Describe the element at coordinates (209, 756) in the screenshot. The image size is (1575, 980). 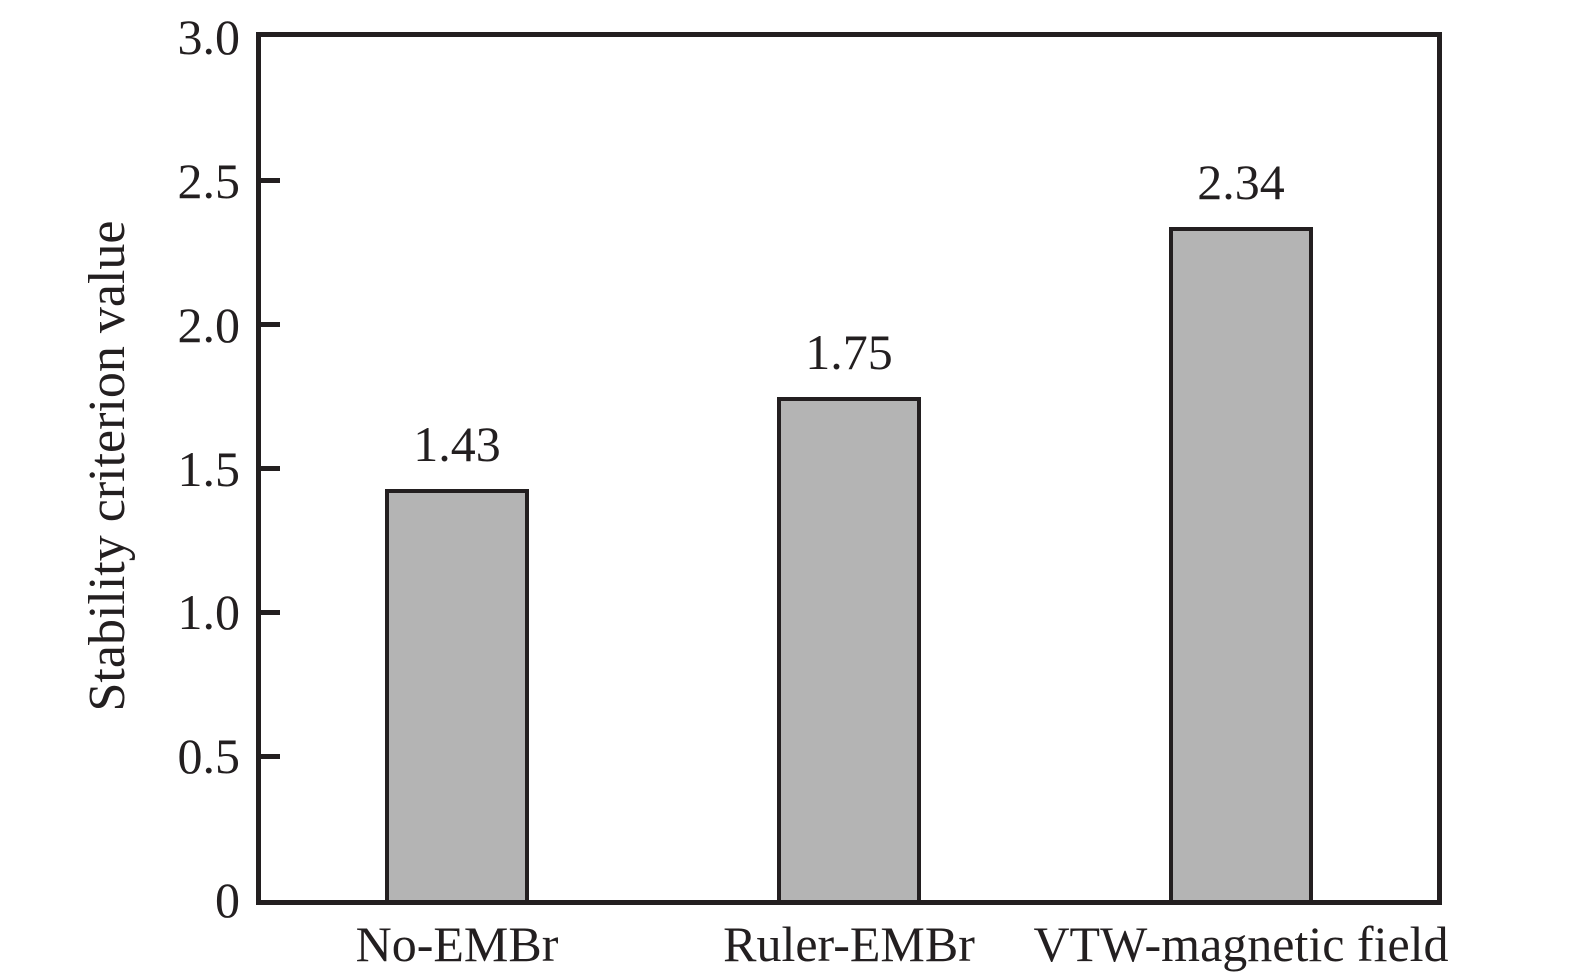
I see `y-tick-label: 0.5` at that location.